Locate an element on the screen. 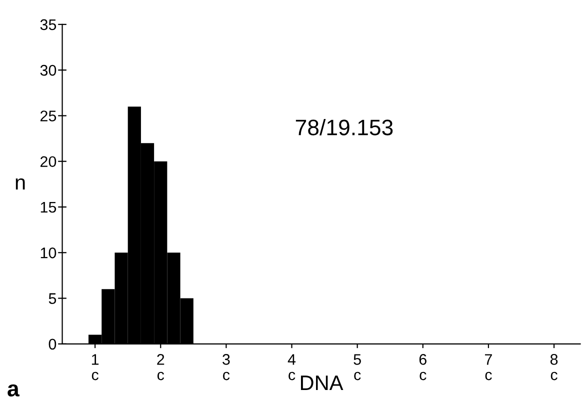 This screenshot has width=582, height=407. annotation: 78/19.153 is located at coordinates (344, 127).